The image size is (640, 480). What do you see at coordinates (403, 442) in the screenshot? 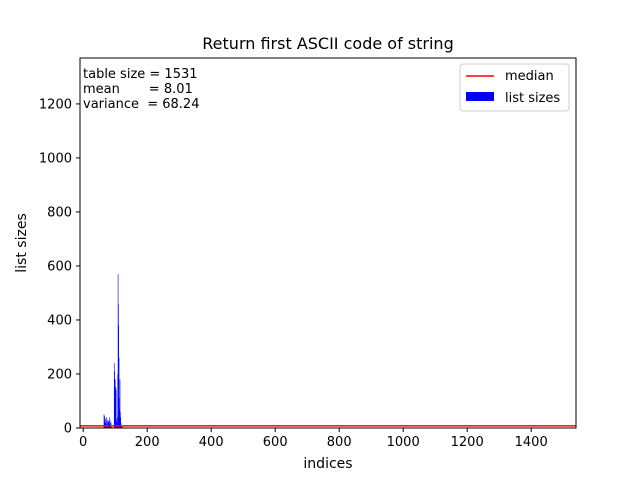
I see `x-tick-label: 1000` at bounding box center [403, 442].